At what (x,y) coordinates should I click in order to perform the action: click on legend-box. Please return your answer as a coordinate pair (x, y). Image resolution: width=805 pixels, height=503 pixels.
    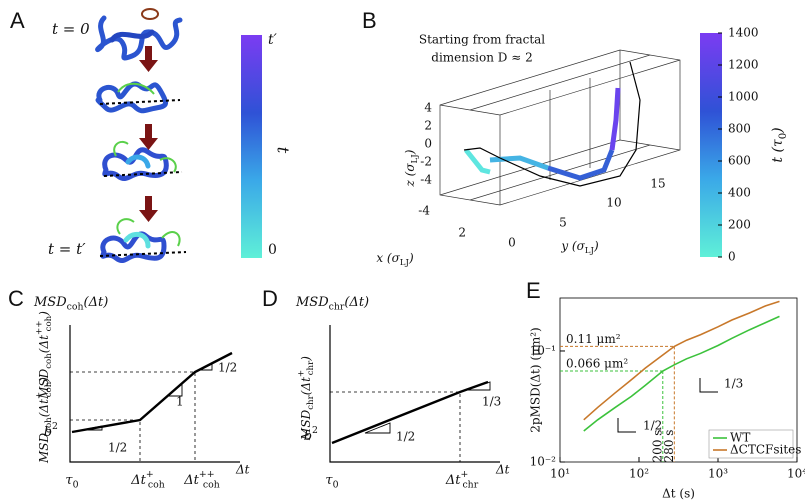
    Looking at the image, I should click on (751, 444).